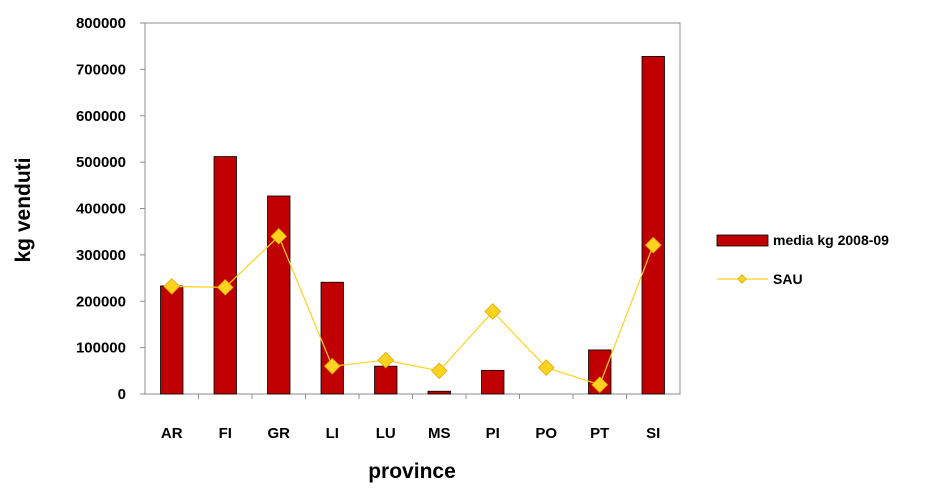  I want to click on y-tick-label: 300000, so click(101, 255).